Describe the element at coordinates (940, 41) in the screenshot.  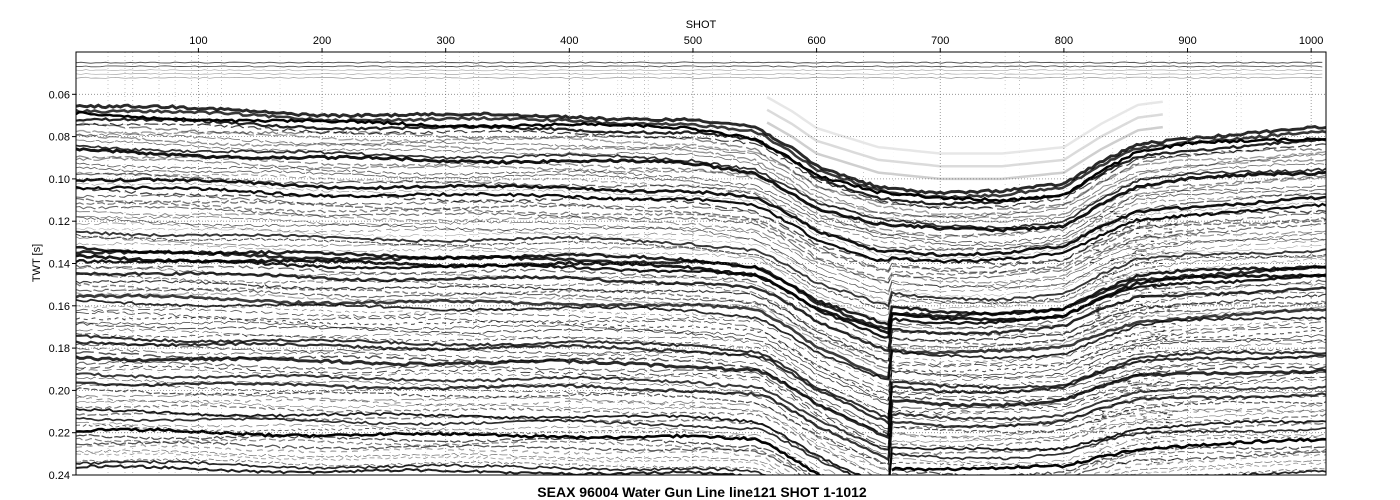
I see `x-tick-label: 700` at that location.